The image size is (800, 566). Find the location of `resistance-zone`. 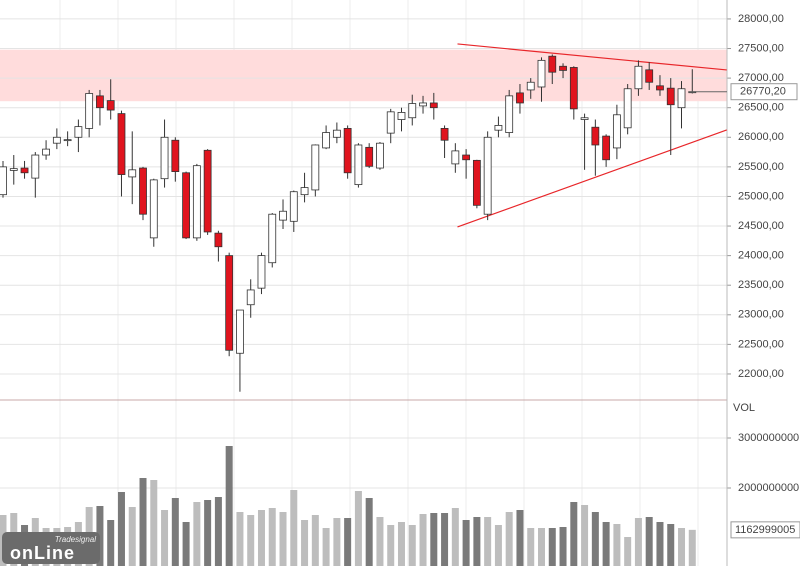

resistance-zone is located at coordinates (363, 75).